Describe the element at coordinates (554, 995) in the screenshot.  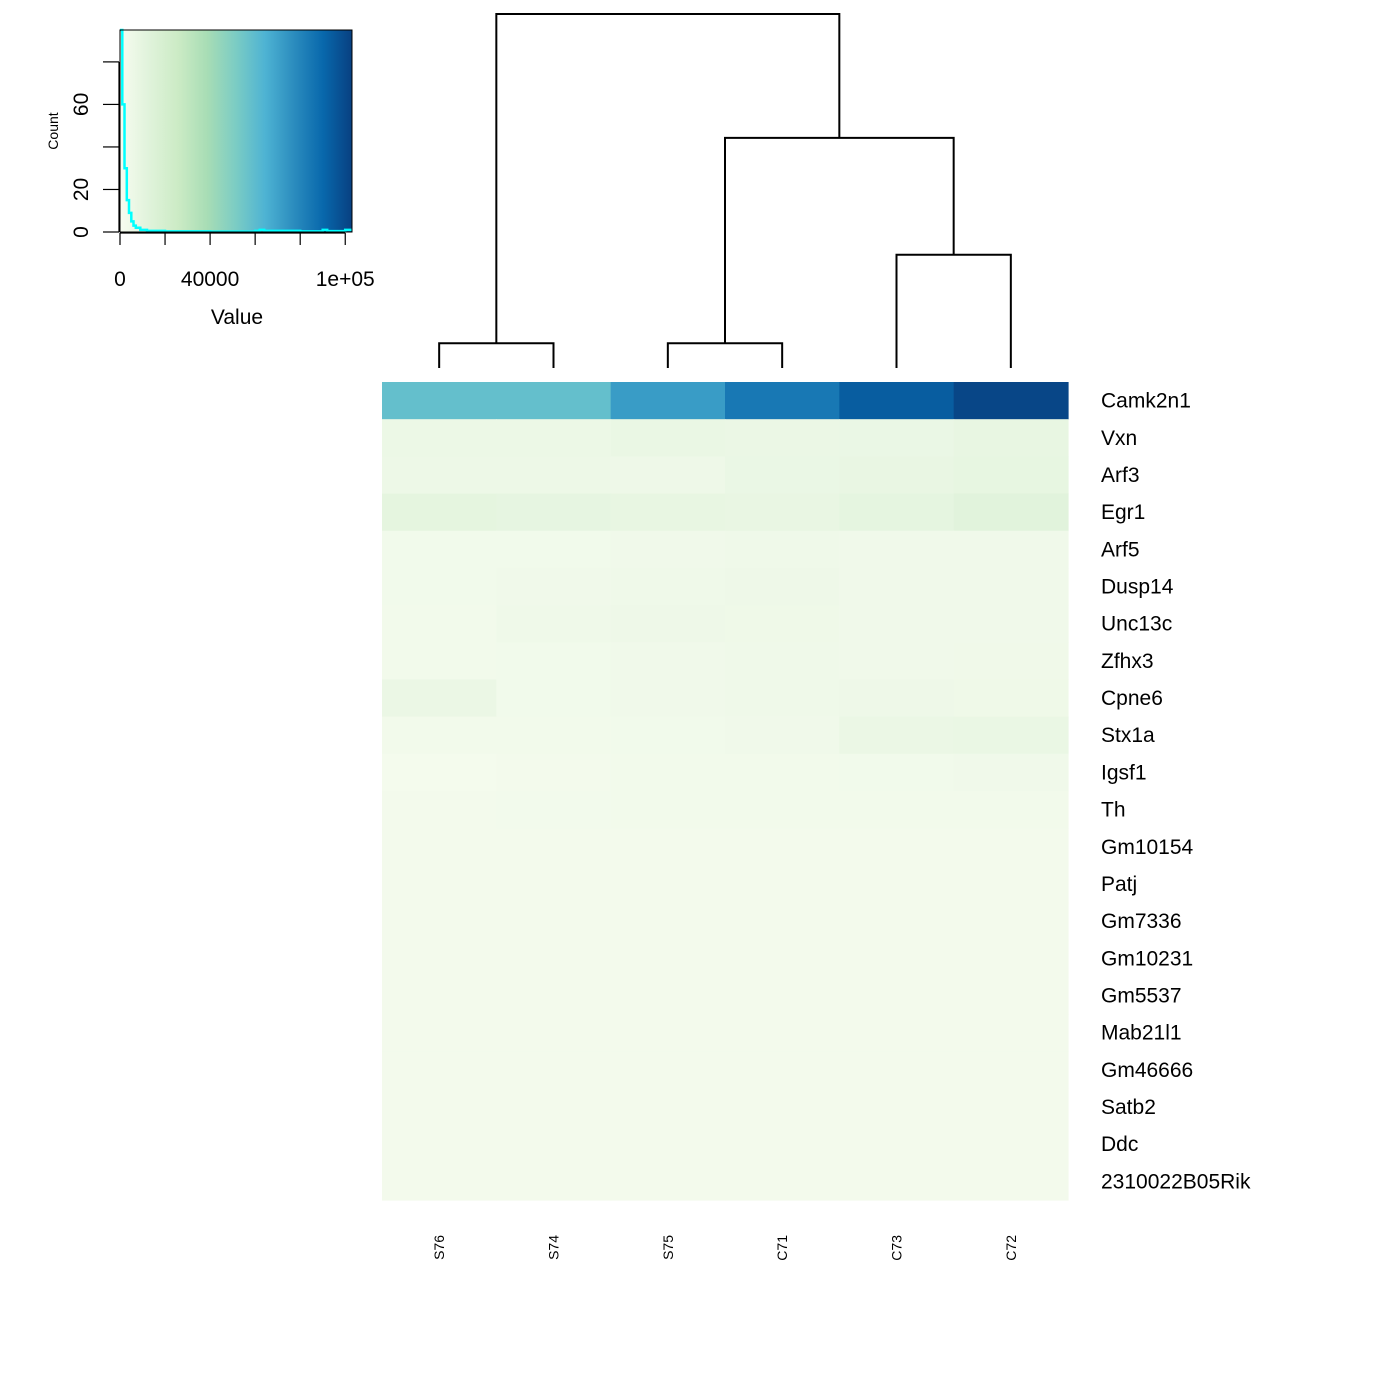
I see `heatmap-cell-Gm5537-S74` at that location.